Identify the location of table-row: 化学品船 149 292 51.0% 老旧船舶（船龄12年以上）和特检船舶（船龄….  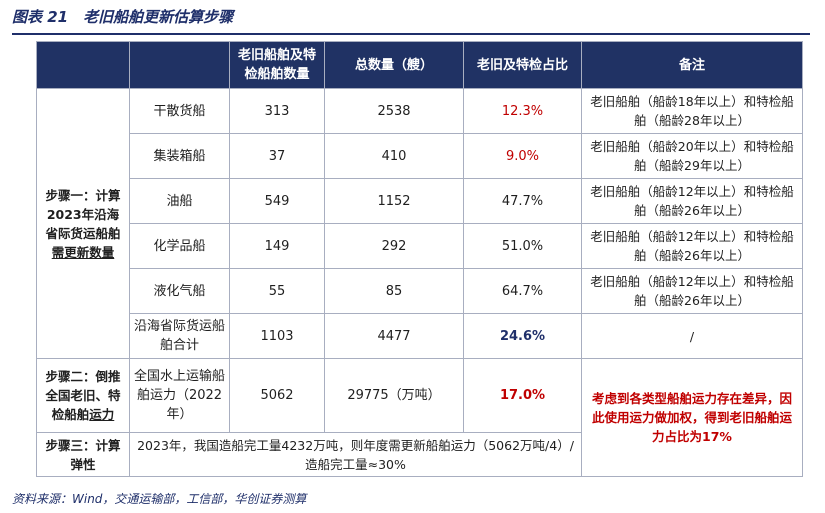
(420, 246).